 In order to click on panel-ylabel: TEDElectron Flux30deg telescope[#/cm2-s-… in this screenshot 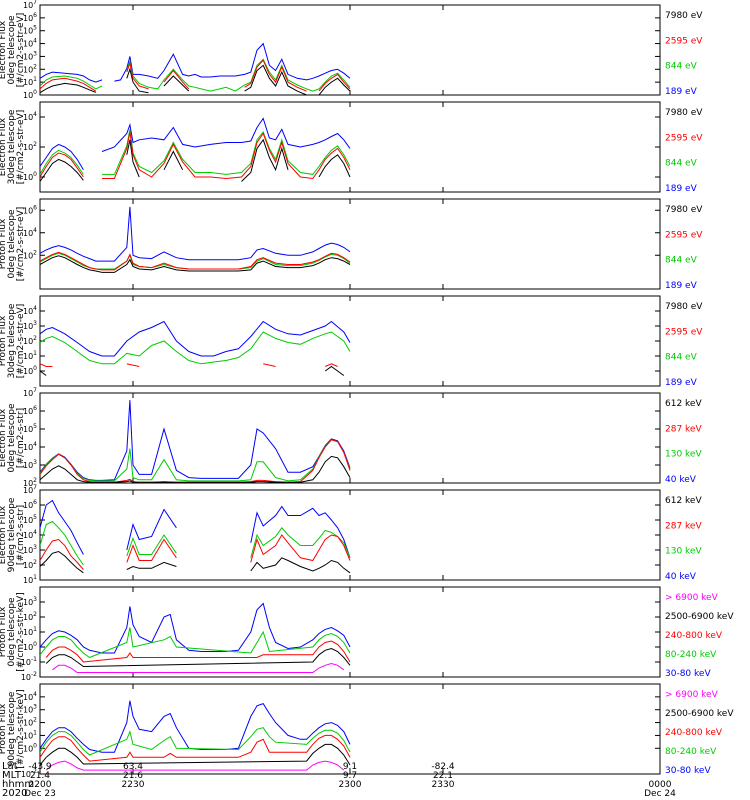, I will do `click(13, 146)`.